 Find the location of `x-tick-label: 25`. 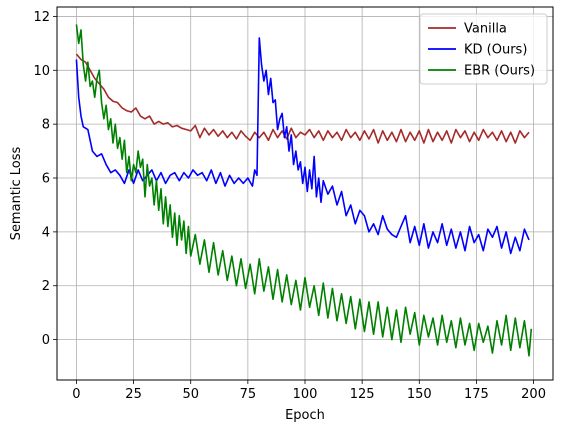

x-tick-label: 25 is located at coordinates (133, 394).